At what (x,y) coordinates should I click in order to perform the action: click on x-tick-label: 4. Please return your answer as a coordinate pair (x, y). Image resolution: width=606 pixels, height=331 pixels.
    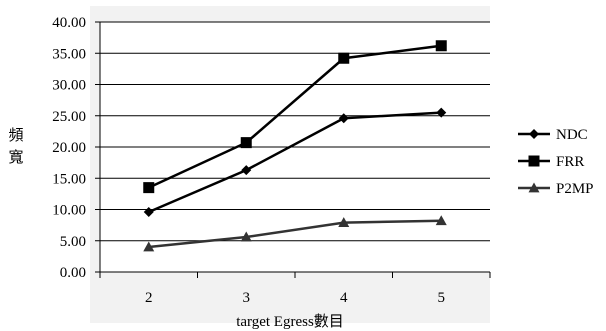
    Looking at the image, I should click on (344, 298).